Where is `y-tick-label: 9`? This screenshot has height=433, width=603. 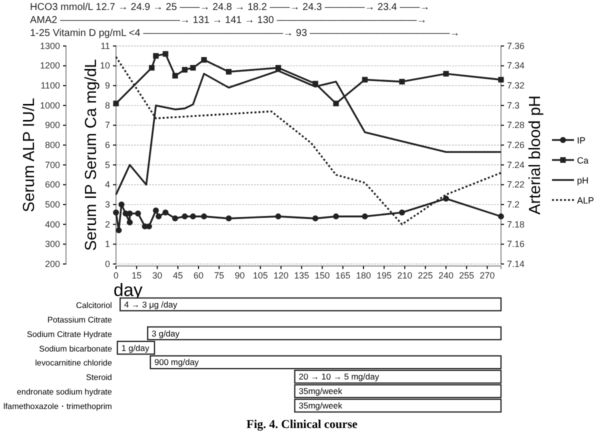 y-tick-label: 9 is located at coordinates (107, 85).